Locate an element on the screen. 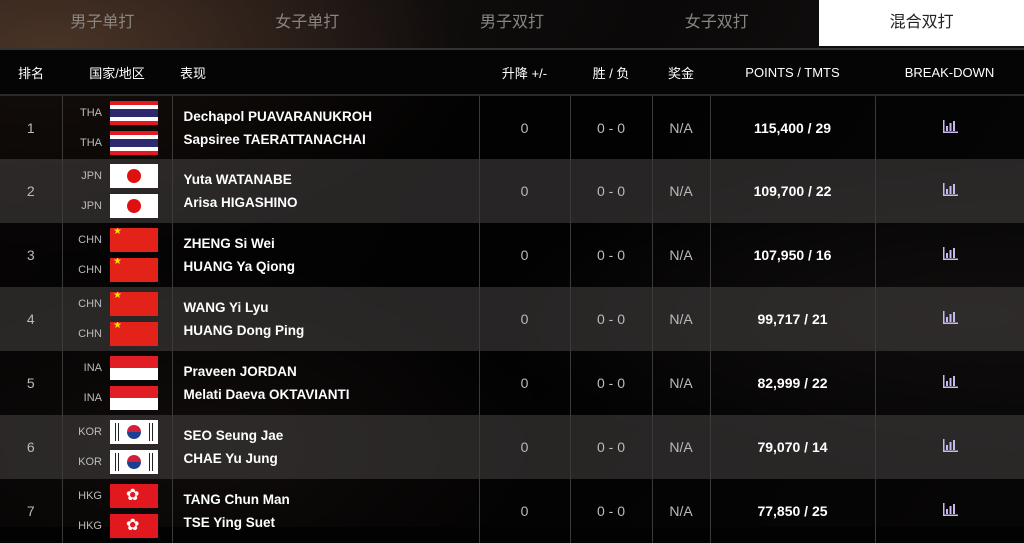  tab-mixed-doubles: 混合双打 is located at coordinates (921, 23).